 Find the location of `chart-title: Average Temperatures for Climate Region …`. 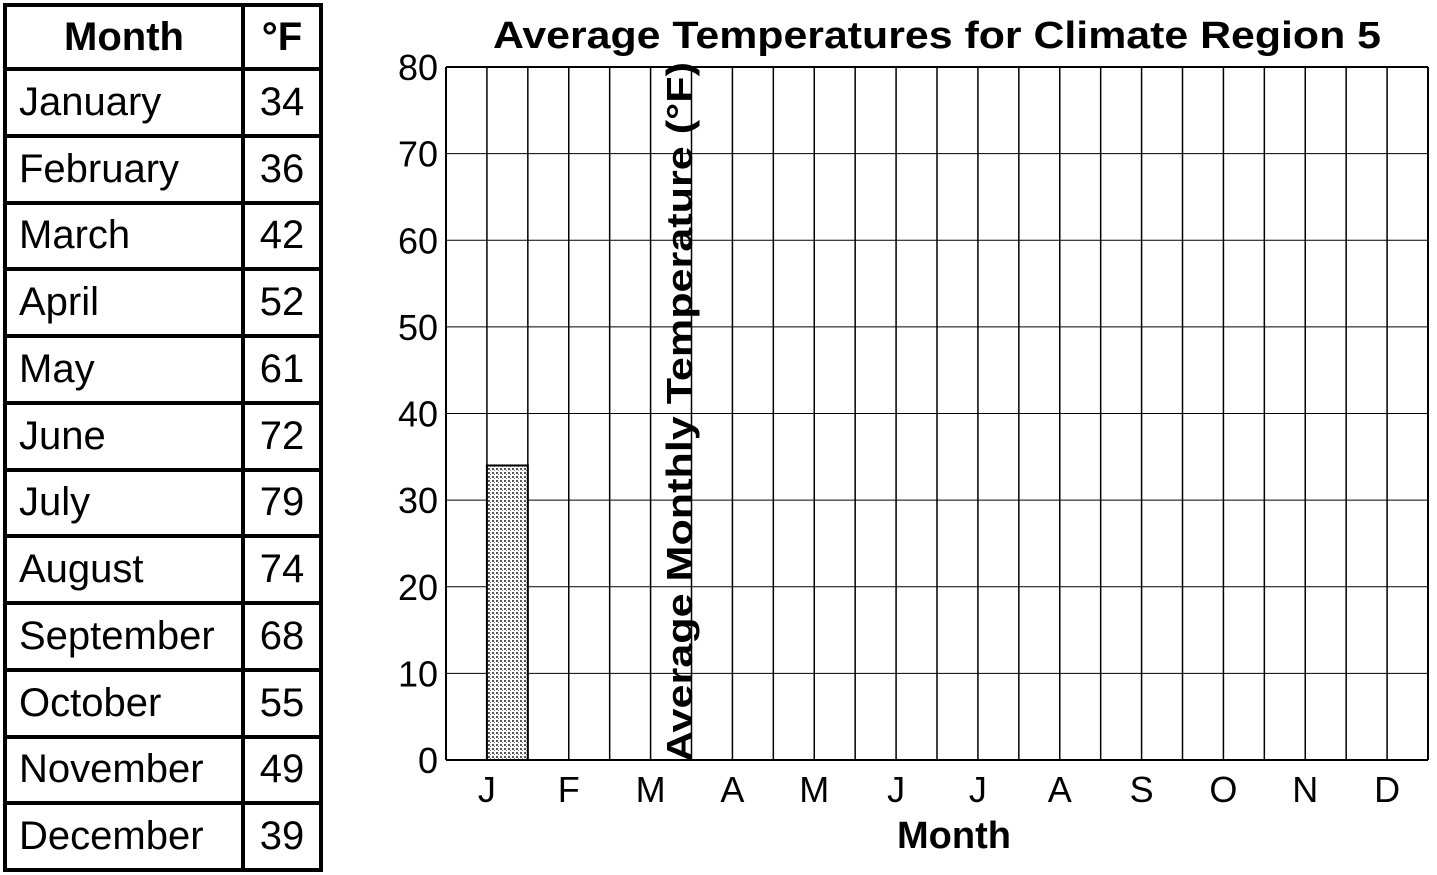

chart-title: Average Temperatures for Climate Region … is located at coordinates (937, 36).